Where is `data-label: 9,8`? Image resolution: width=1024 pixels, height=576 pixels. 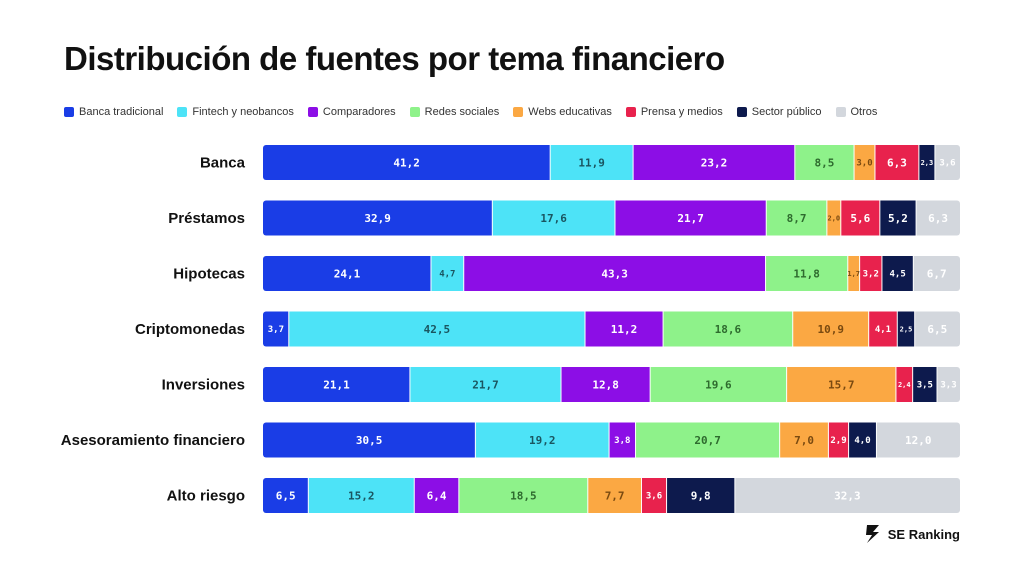 data-label: 9,8 is located at coordinates (701, 495).